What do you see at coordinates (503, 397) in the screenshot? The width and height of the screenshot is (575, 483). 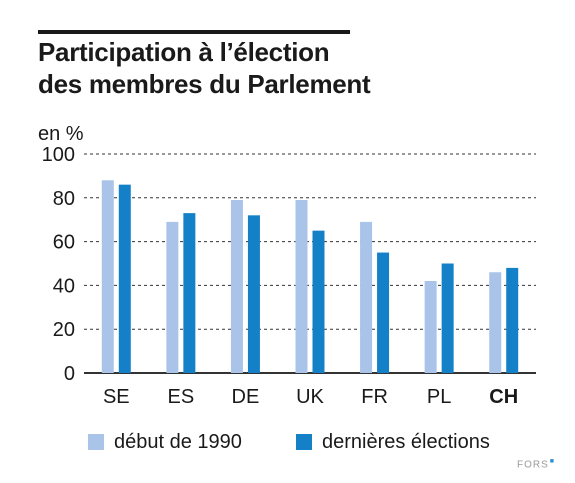 I see `x-tick-ch: CH` at bounding box center [503, 397].